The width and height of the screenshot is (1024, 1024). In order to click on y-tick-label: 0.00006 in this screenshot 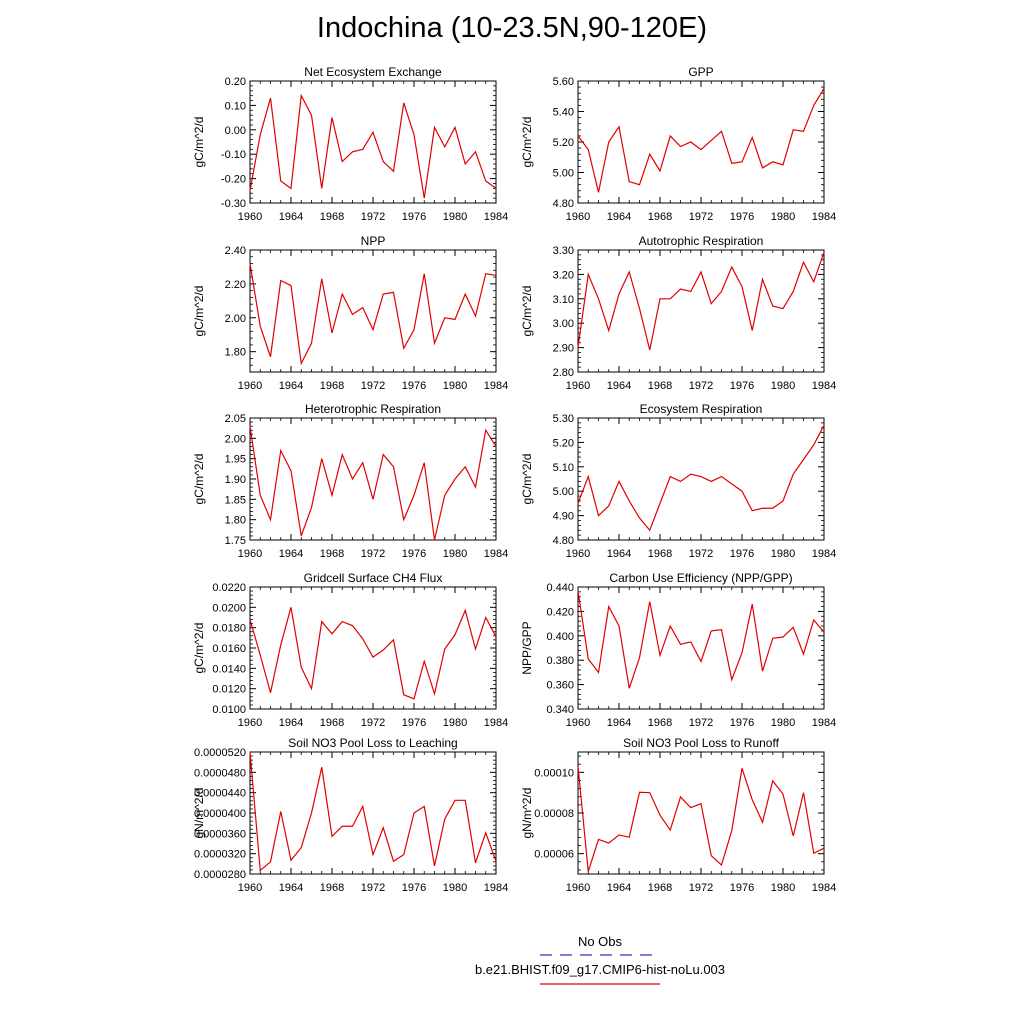, I will do `click(554, 855)`.